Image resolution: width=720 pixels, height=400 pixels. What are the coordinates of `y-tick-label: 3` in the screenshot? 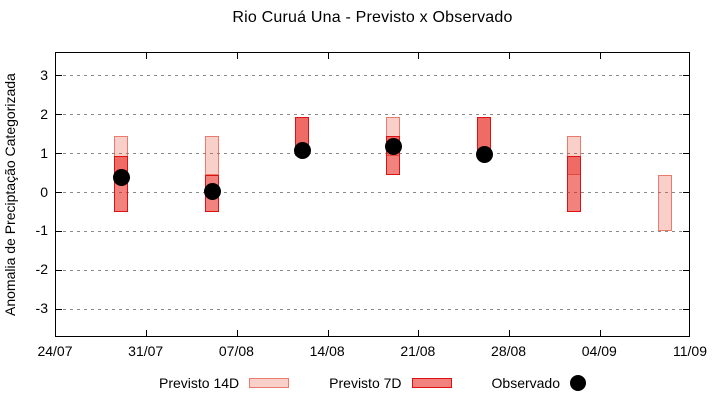 It's located at (44, 74).